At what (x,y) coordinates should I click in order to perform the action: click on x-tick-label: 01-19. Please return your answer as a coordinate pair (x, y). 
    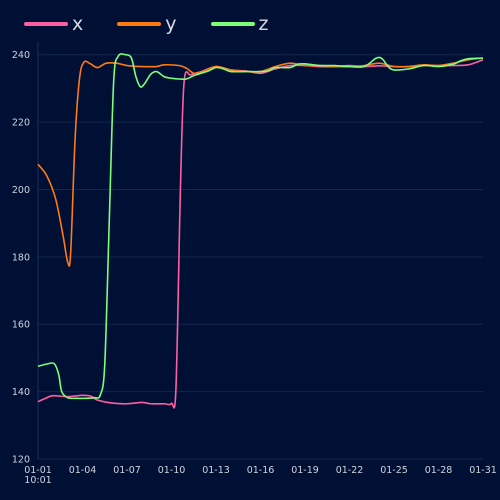
    Looking at the image, I should click on (305, 470).